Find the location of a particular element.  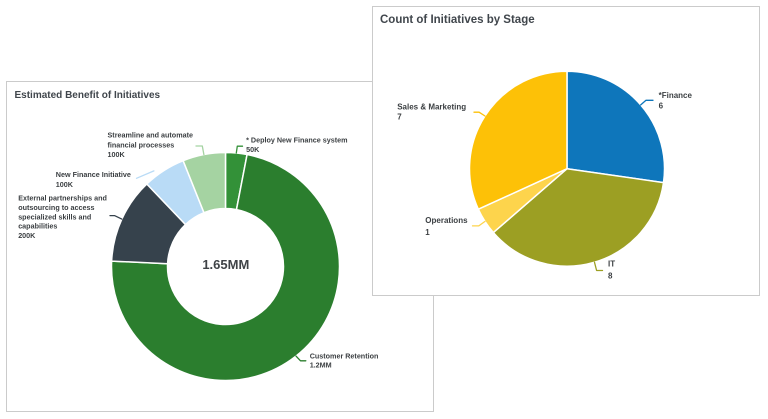

svg-text: Sales & Marketing is located at coordinates (431, 107).